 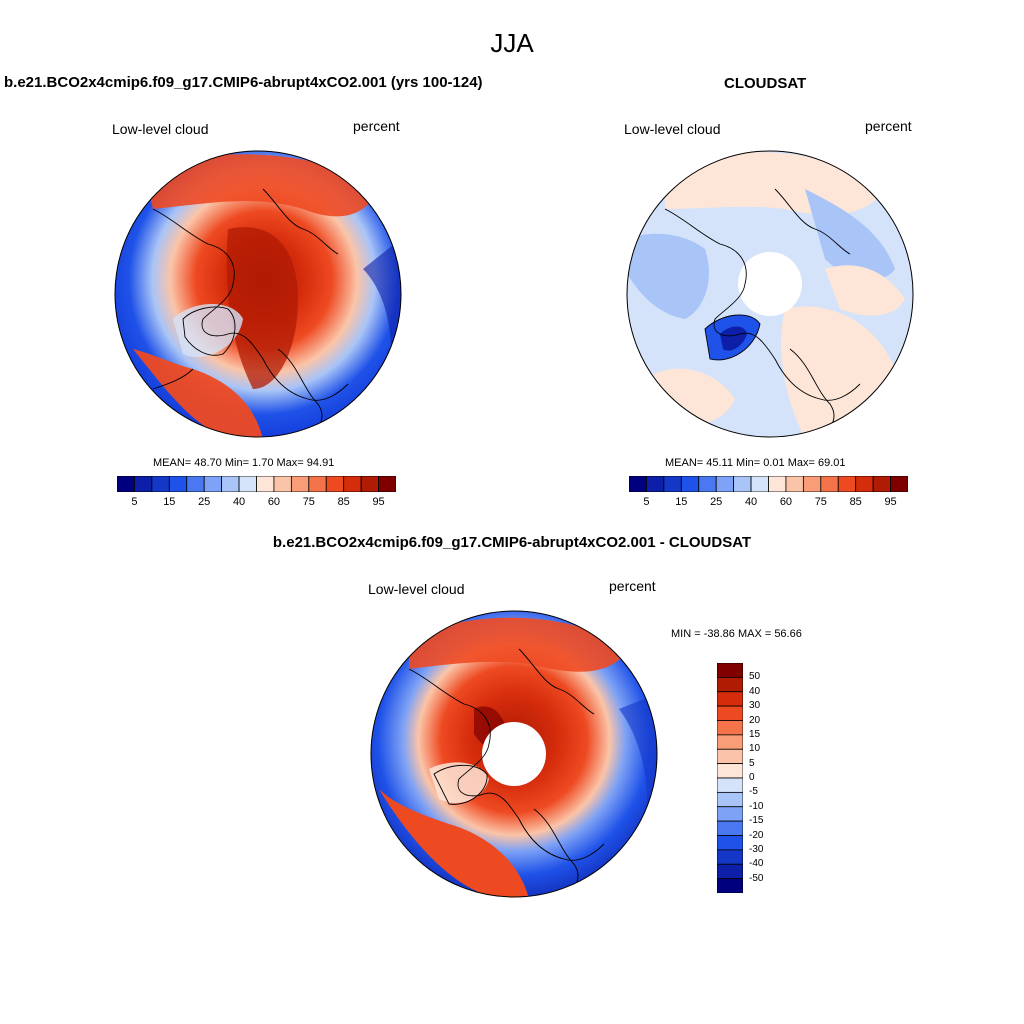 What do you see at coordinates (753, 792) in the screenshot?
I see `diff-colorbar-tick-label: -5` at bounding box center [753, 792].